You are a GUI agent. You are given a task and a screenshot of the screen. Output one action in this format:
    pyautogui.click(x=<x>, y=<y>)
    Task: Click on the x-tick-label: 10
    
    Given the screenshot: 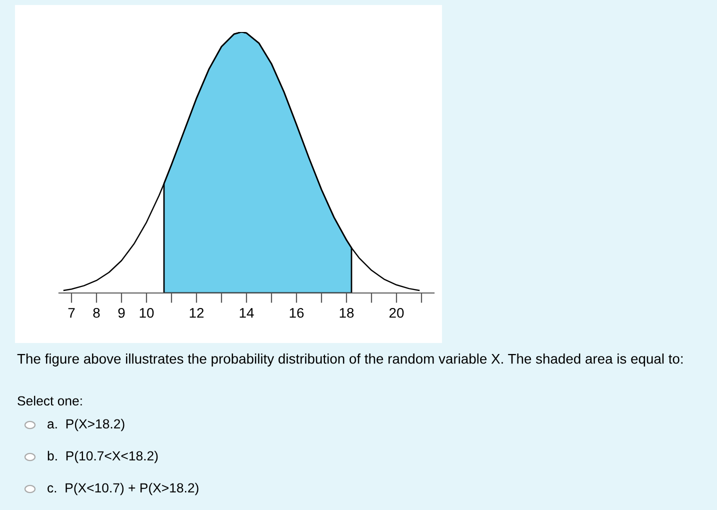 What is the action you would take?
    pyautogui.click(x=147, y=313)
    